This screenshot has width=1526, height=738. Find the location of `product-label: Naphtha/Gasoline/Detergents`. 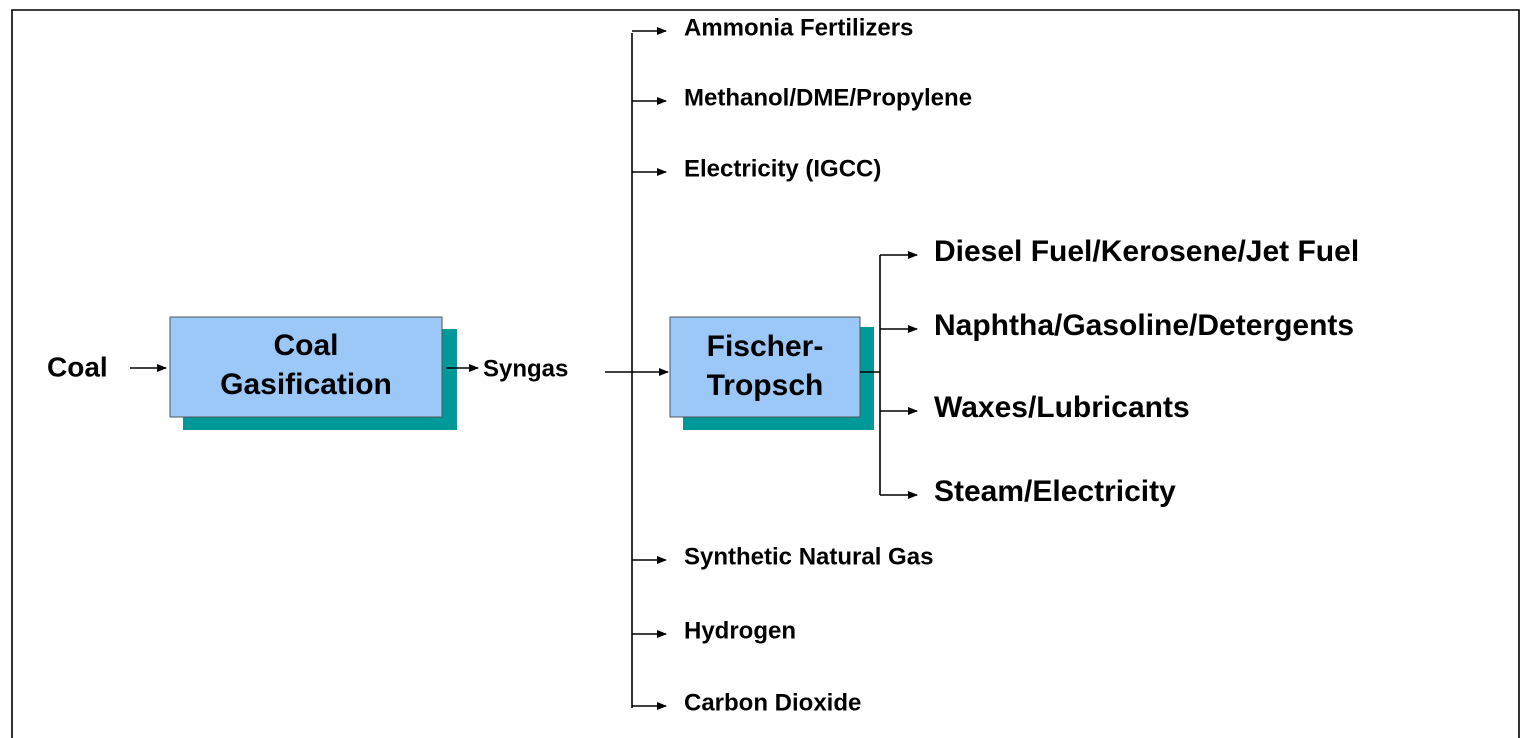

product-label: Naphtha/Gasoline/Detergents is located at coordinates (1144, 325).